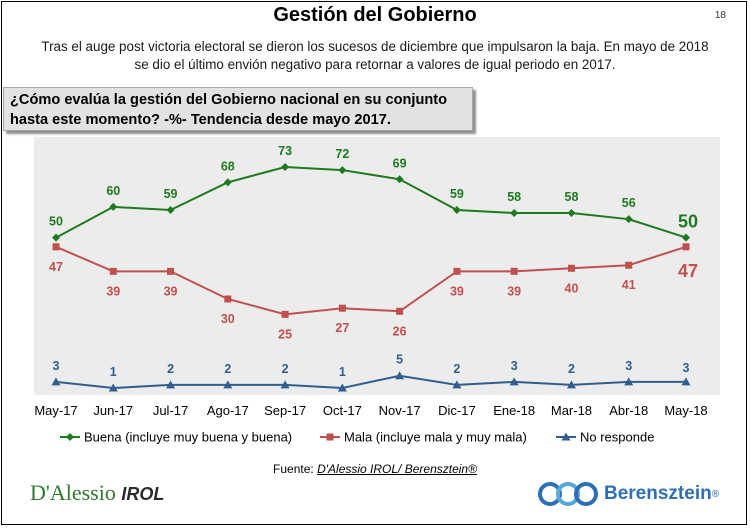  Describe the element at coordinates (685, 410) in the screenshot. I see `x-tick-label: May-18` at that location.